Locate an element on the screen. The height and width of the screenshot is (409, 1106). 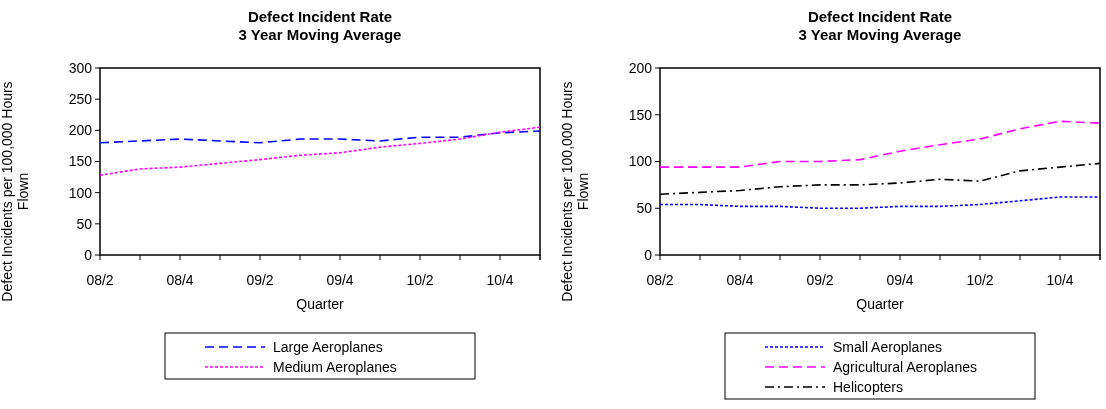
y-tick-label: 250 is located at coordinates (80, 99).